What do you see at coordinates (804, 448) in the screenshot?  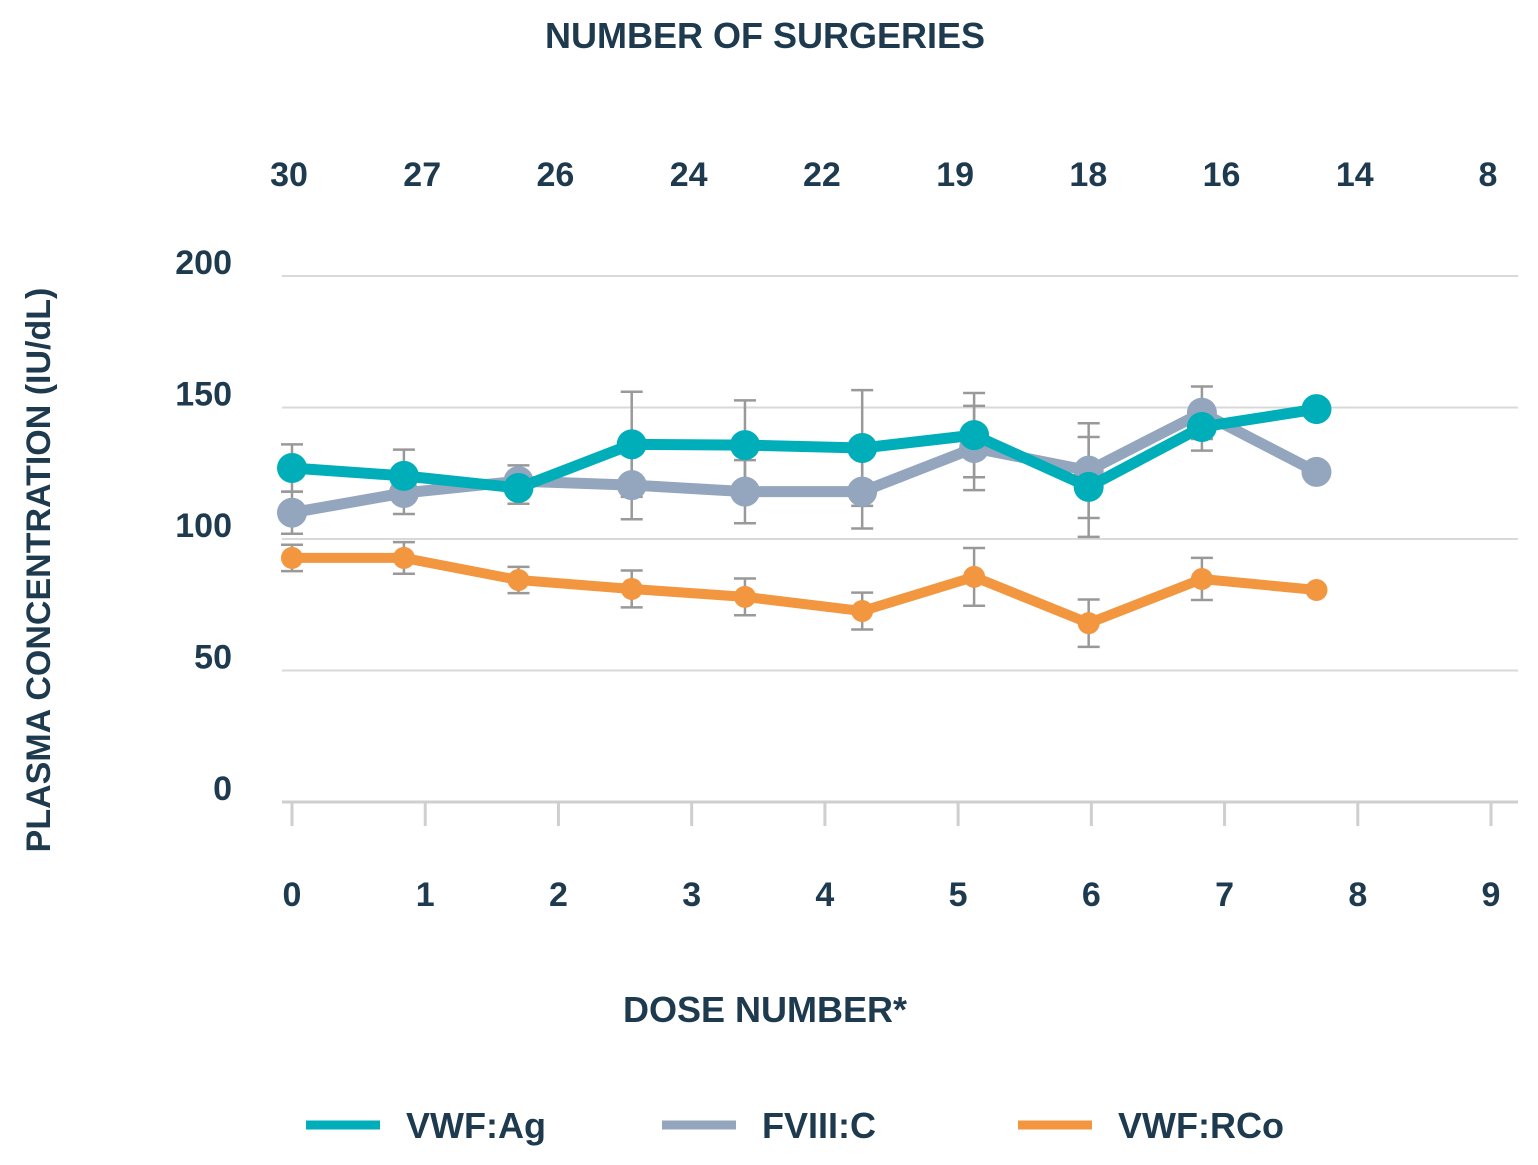 I see `line-vwf-ag` at bounding box center [804, 448].